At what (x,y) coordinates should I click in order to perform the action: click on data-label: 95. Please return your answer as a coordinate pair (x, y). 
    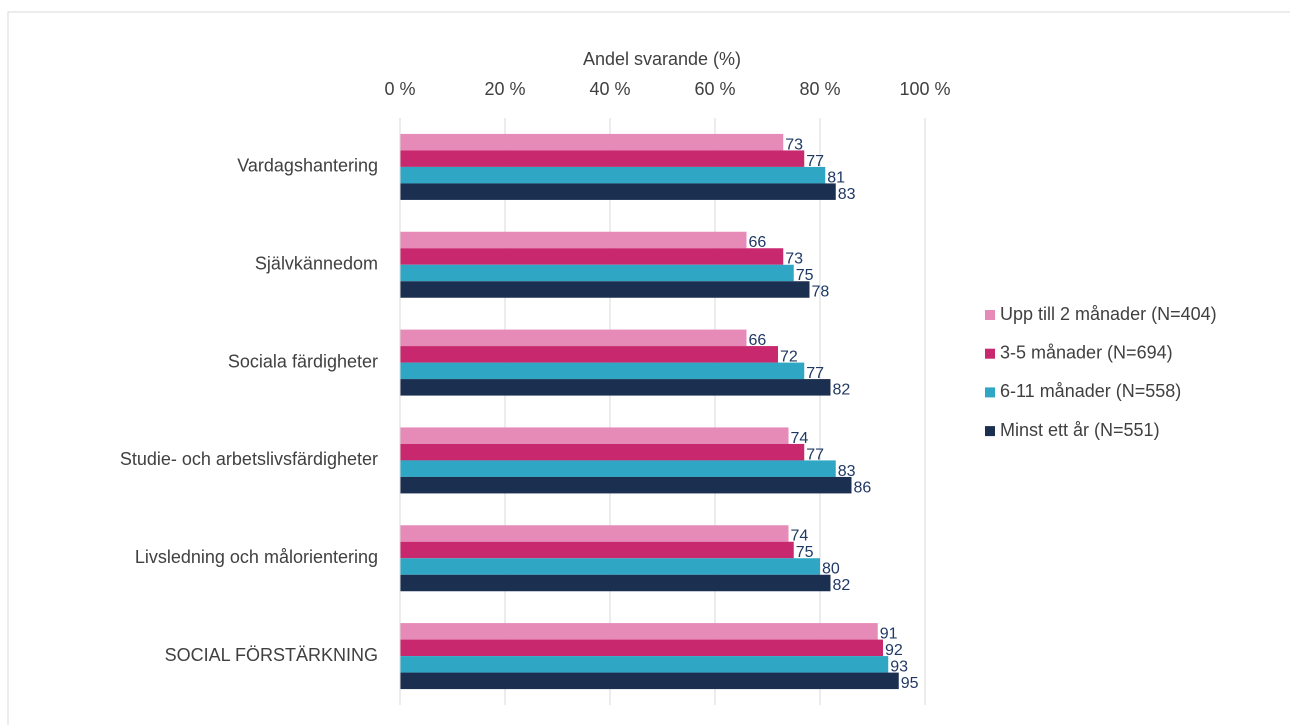
    Looking at the image, I should click on (910, 683).